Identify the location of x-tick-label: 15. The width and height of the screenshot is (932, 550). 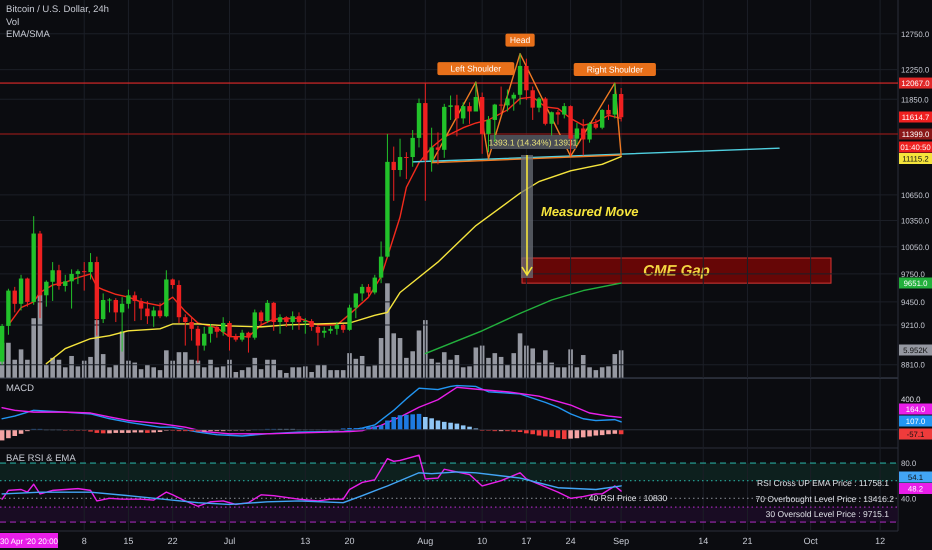
(128, 541).